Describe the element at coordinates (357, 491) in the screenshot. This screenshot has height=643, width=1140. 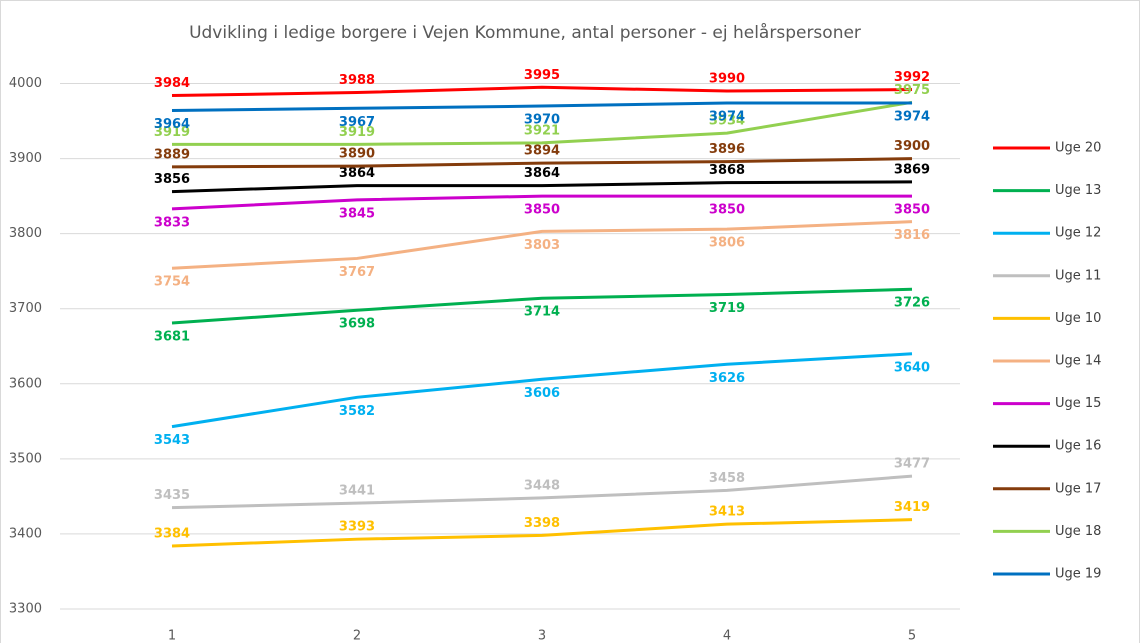
I see `data-label: 3441` at that location.